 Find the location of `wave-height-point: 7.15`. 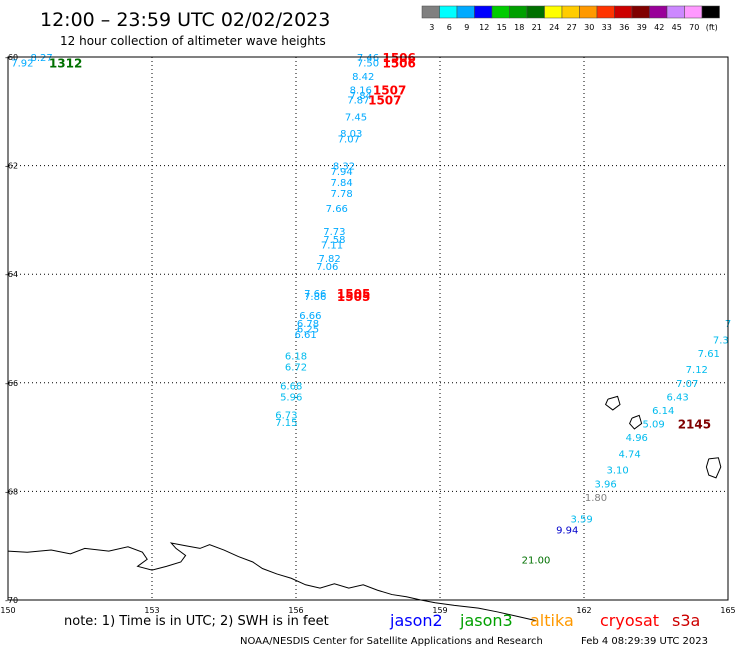

wave-height-point: 7.15 is located at coordinates (286, 423).